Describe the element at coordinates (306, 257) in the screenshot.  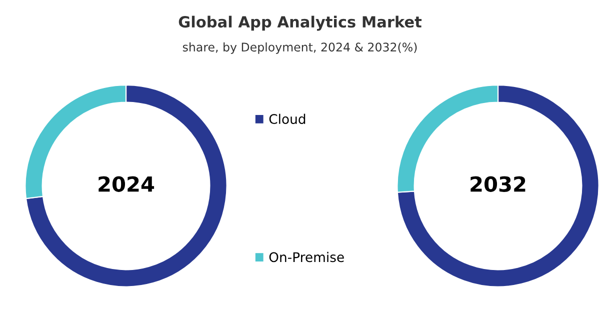
I see `legend-label: On-Premise` at that location.